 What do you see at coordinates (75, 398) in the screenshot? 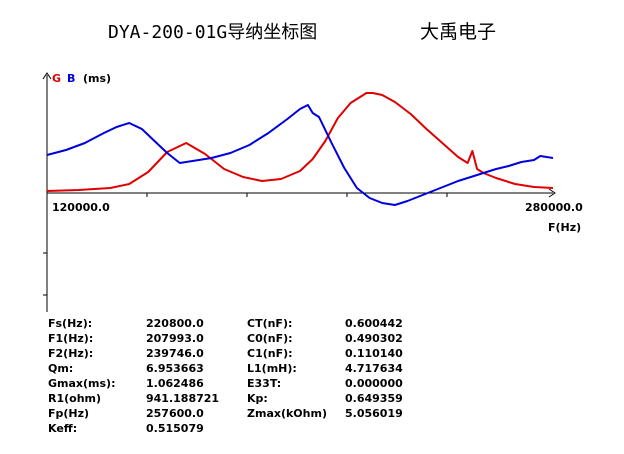
I see `parameter-label: R1(ohm)` at bounding box center [75, 398].